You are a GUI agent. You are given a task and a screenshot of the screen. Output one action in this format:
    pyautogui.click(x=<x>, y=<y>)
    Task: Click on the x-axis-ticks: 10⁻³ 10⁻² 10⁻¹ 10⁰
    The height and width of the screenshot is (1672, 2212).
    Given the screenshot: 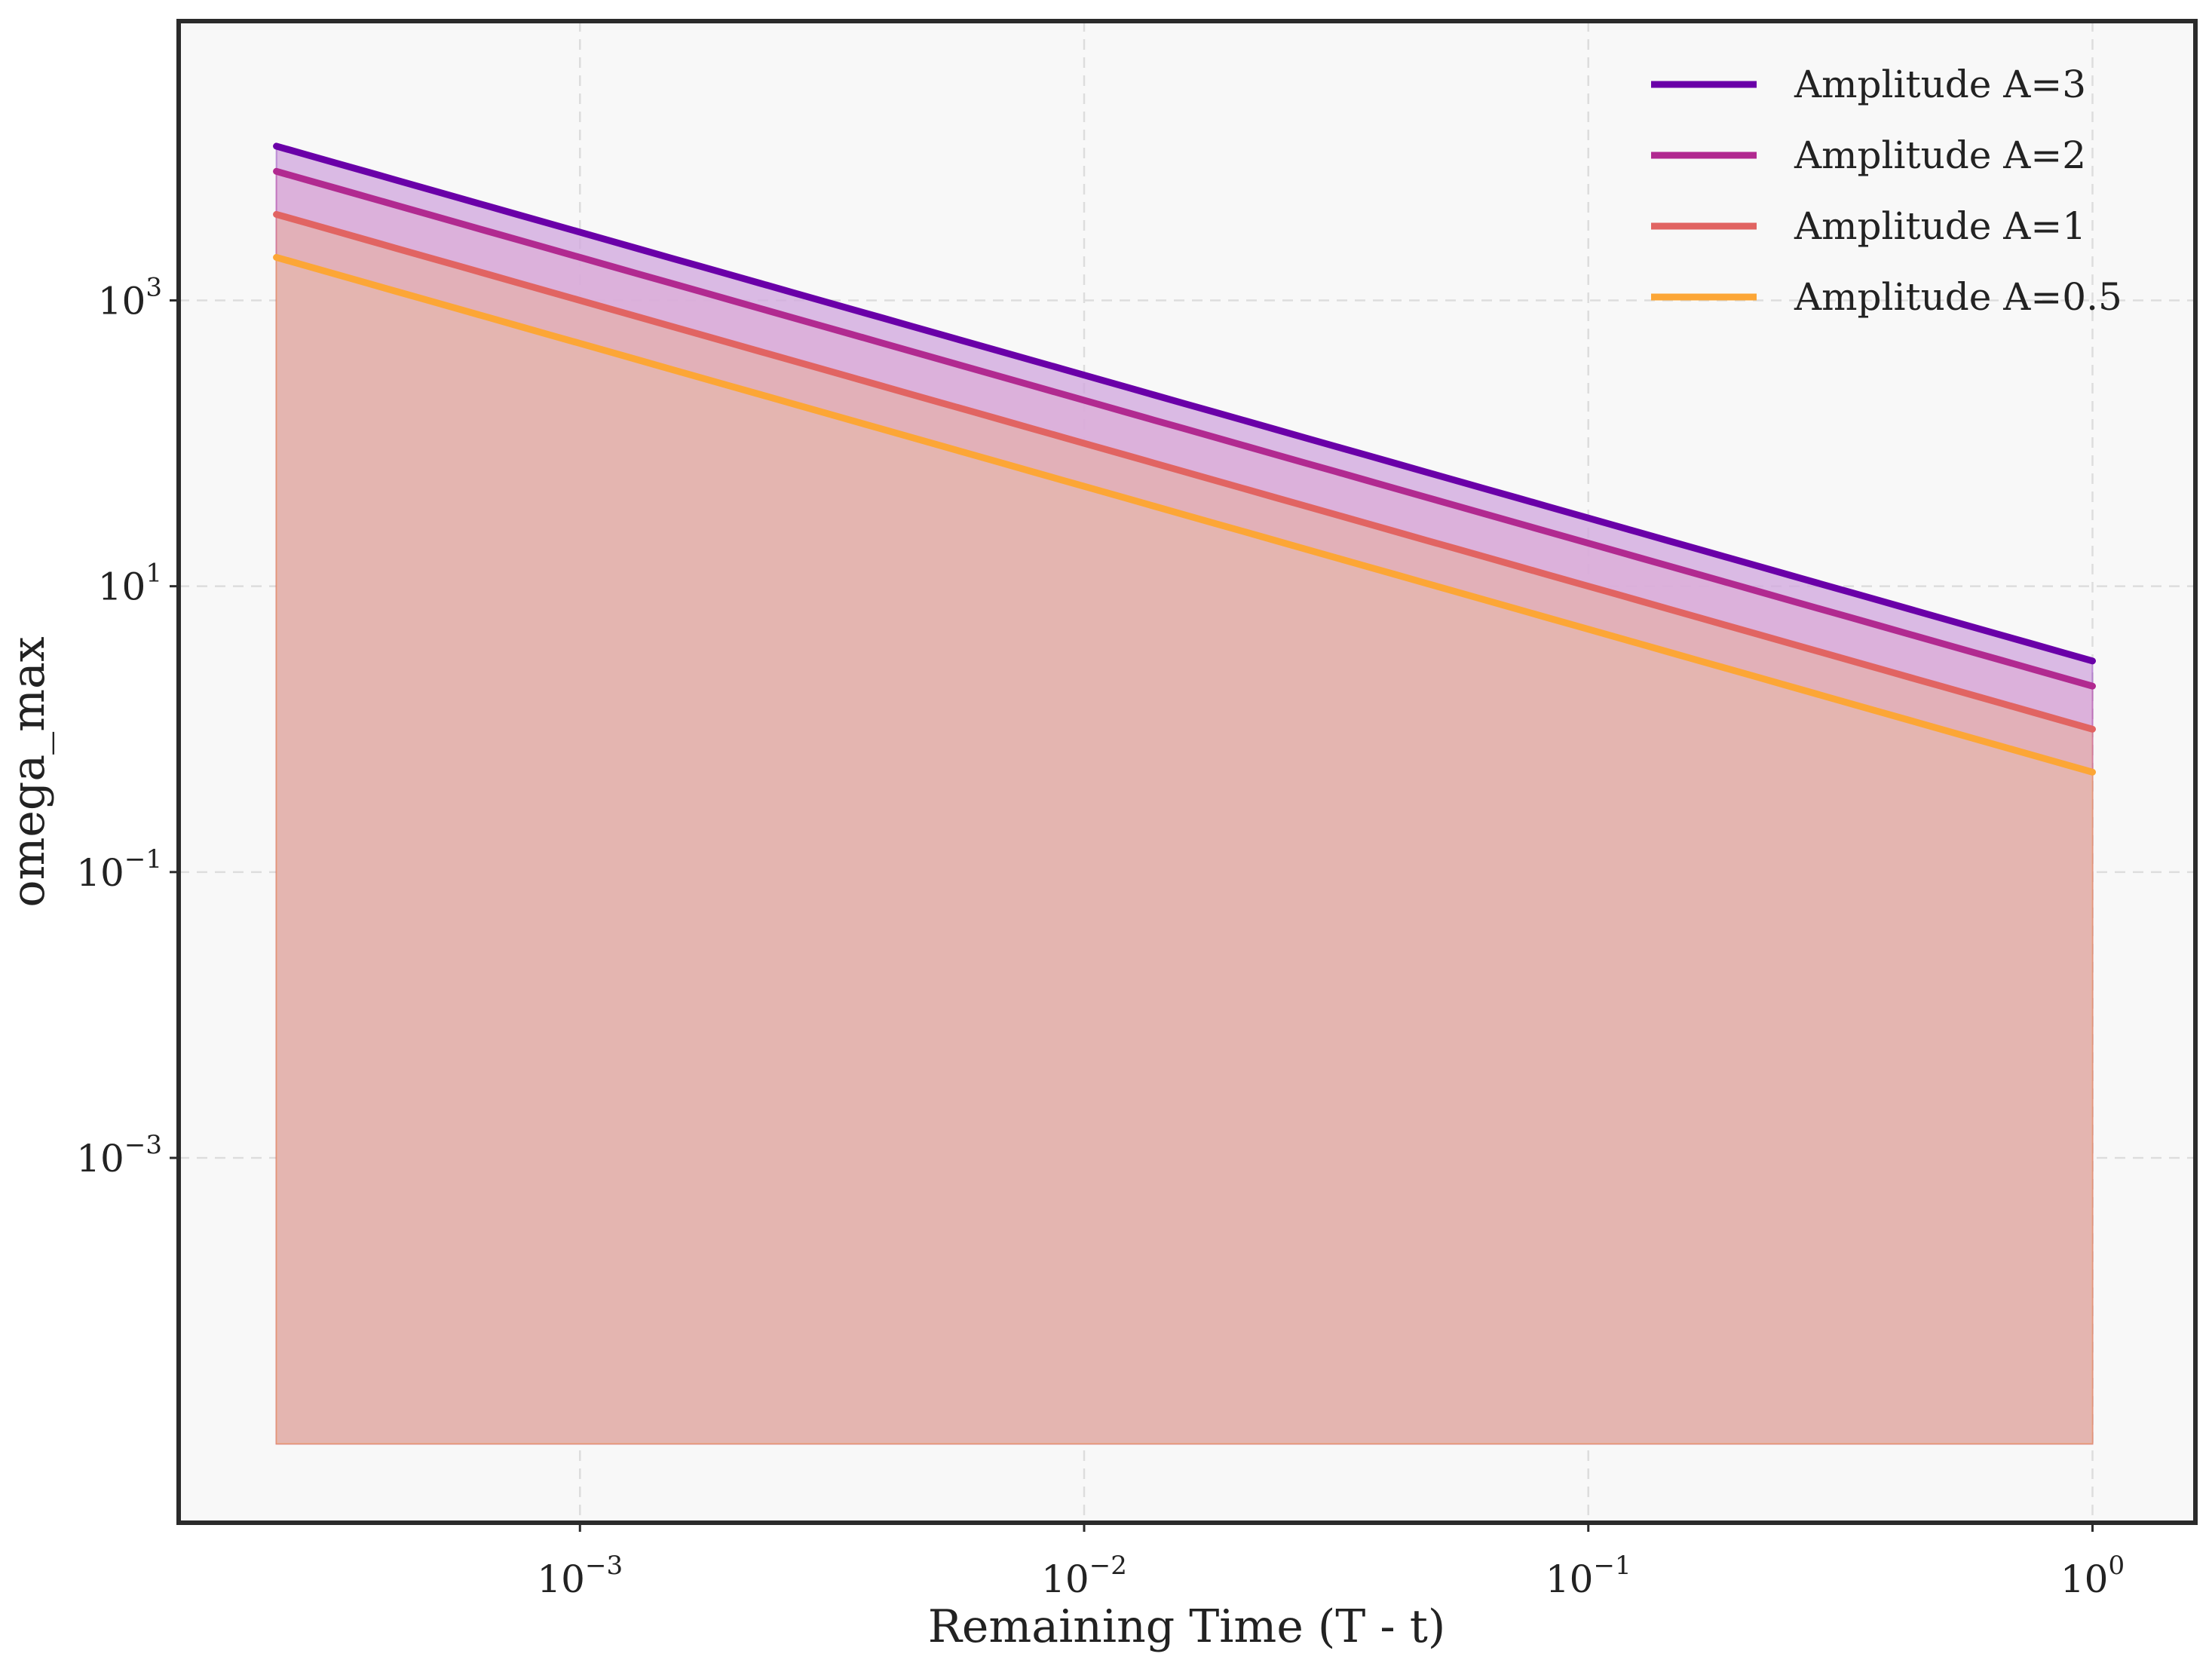 What is the action you would take?
    pyautogui.click(x=1331, y=1562)
    